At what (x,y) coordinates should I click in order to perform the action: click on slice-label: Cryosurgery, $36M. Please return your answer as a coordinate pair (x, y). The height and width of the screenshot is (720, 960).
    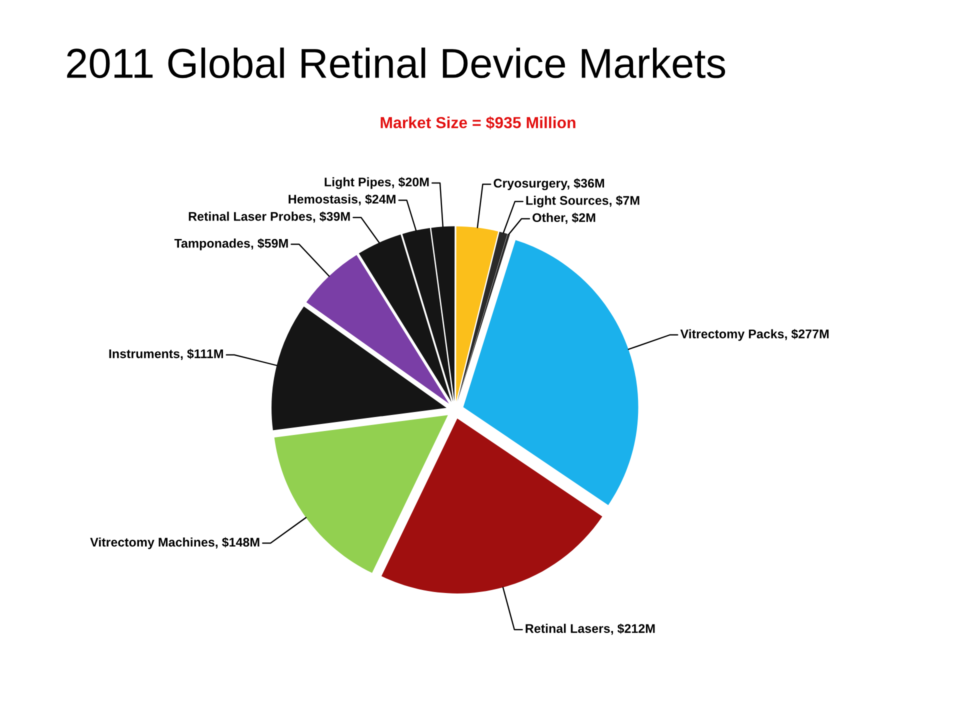
    Looking at the image, I should click on (549, 184).